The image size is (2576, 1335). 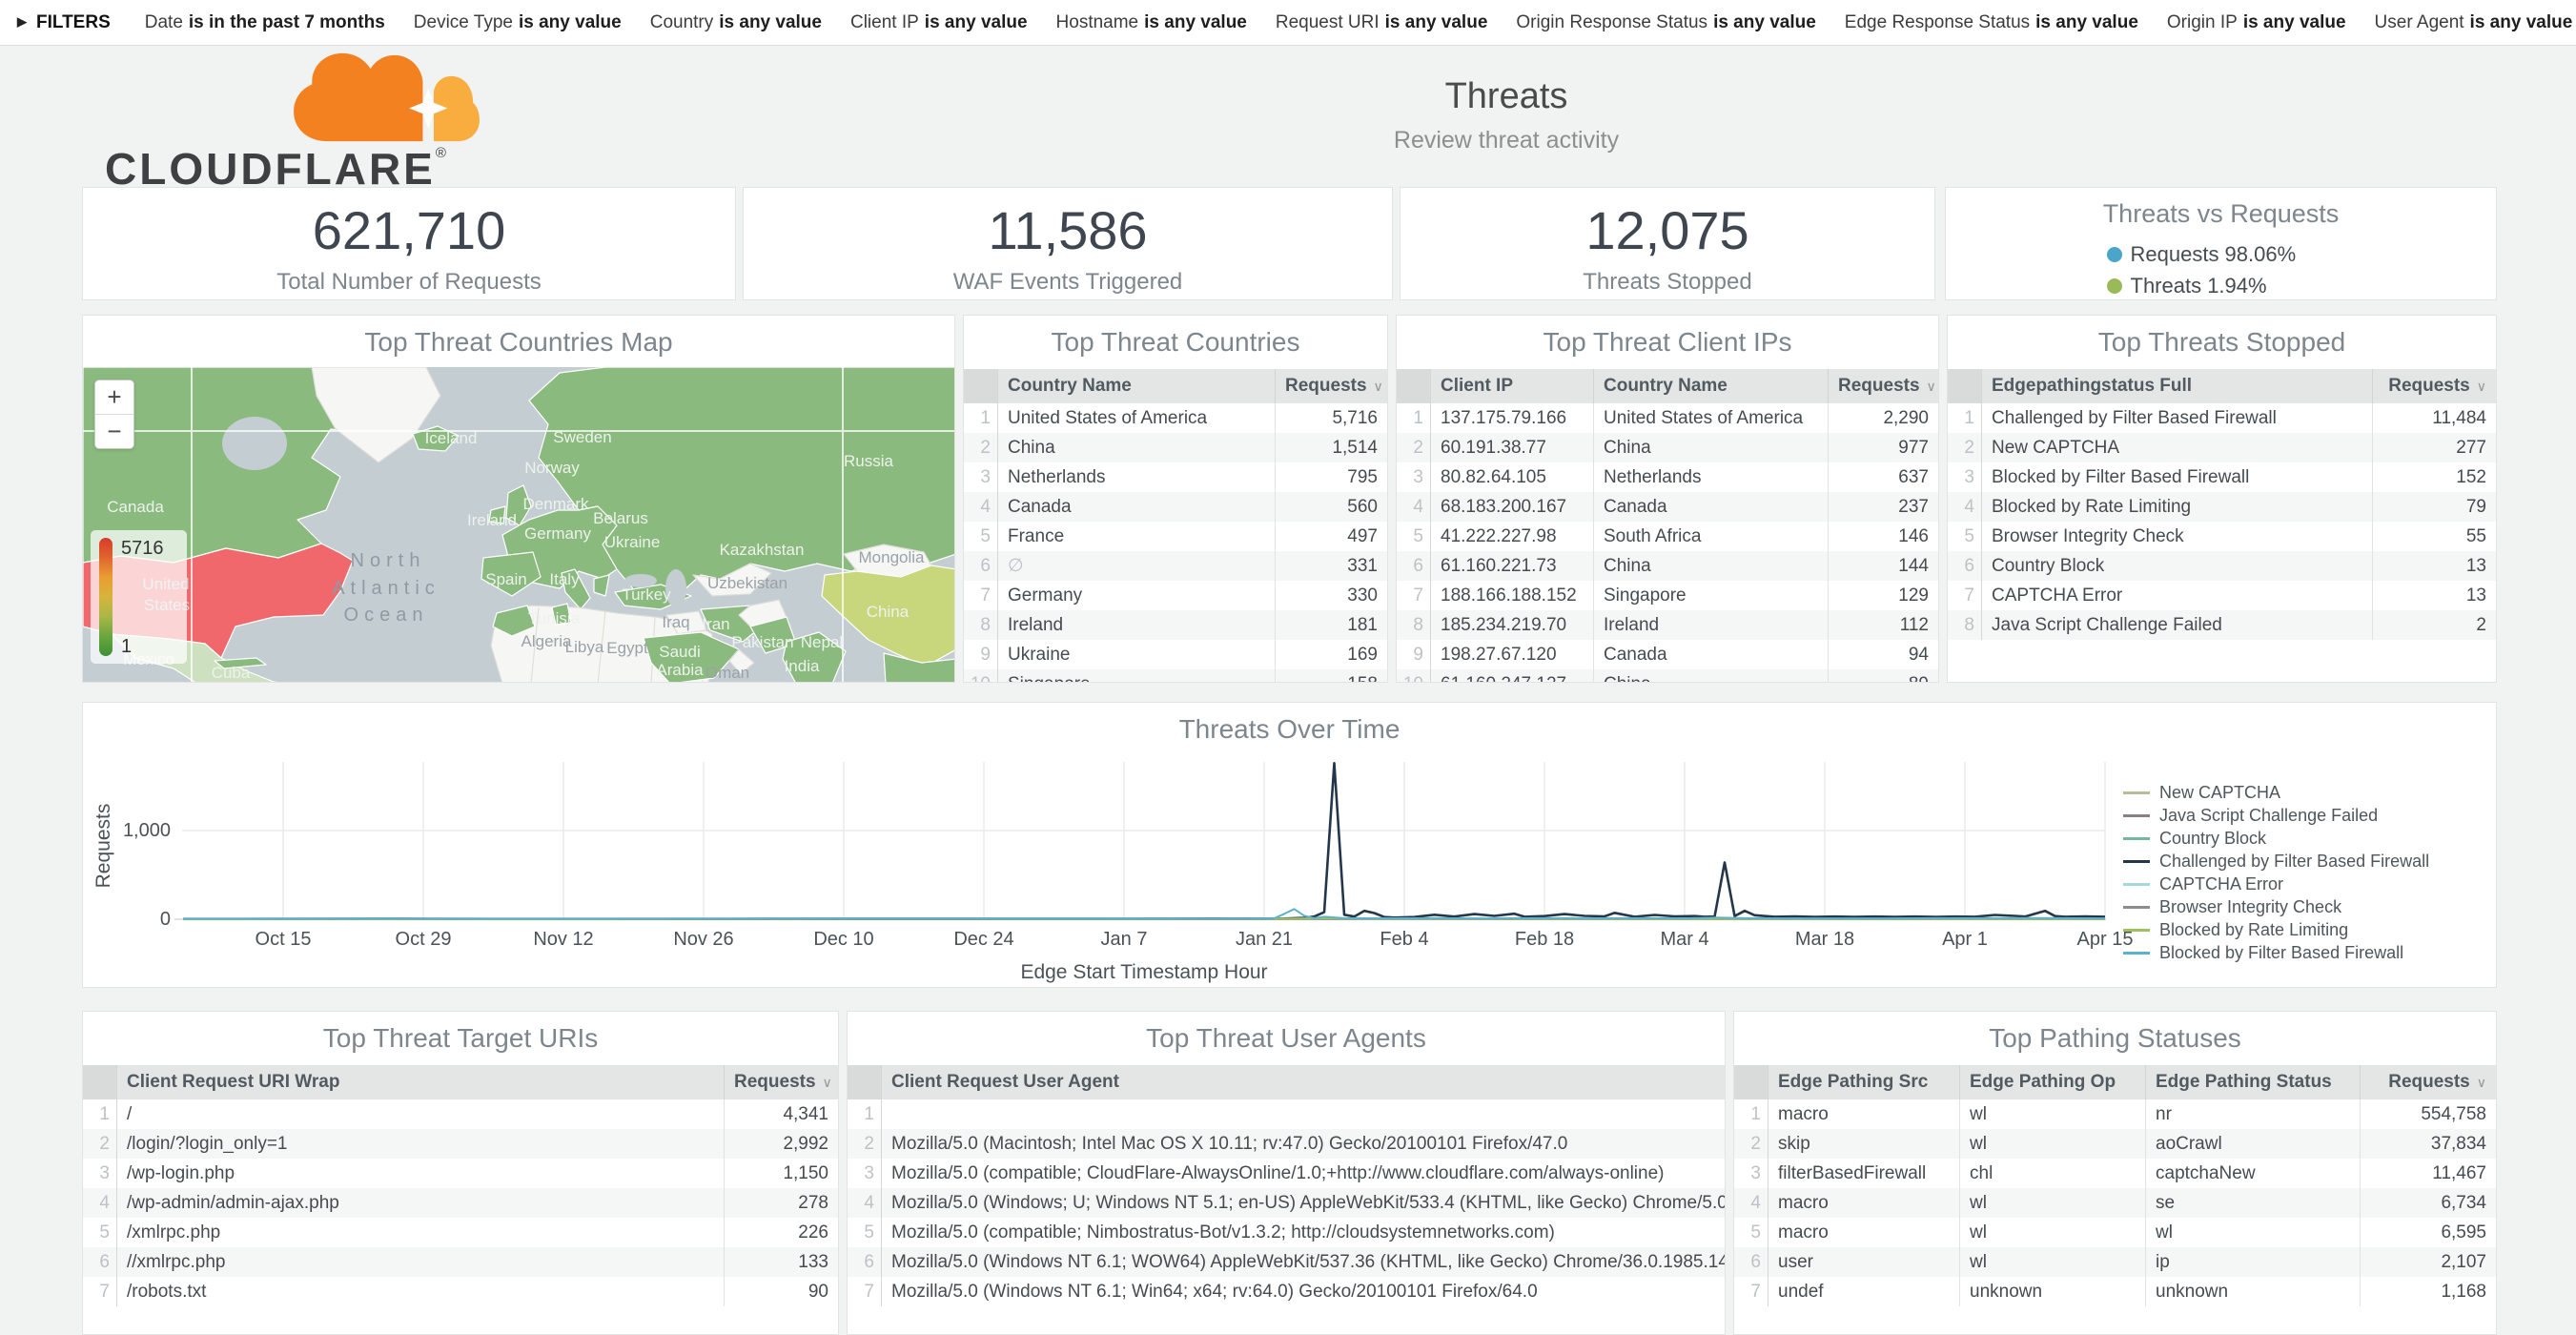 I want to click on legend-item: Blocked by Filter Based Firewall, so click(x=2276, y=952).